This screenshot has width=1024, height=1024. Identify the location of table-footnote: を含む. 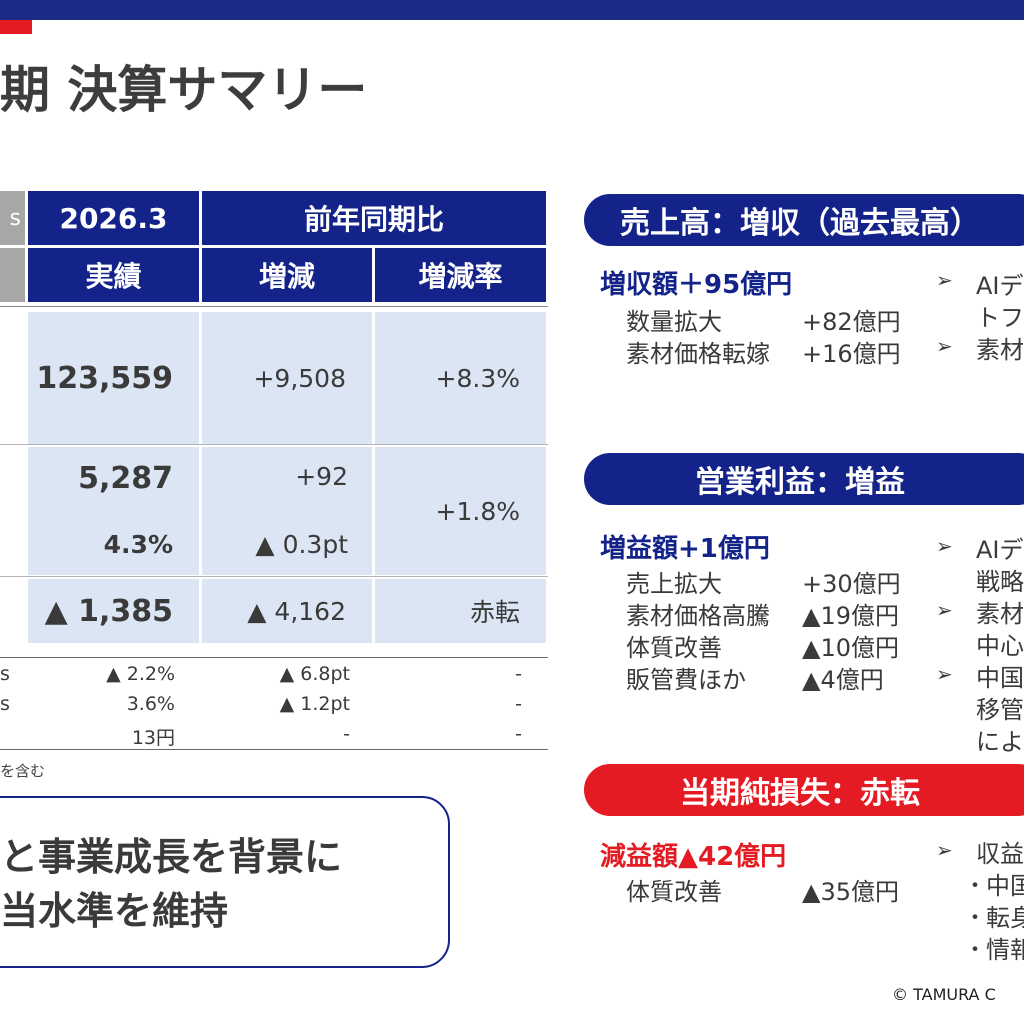
(23, 771).